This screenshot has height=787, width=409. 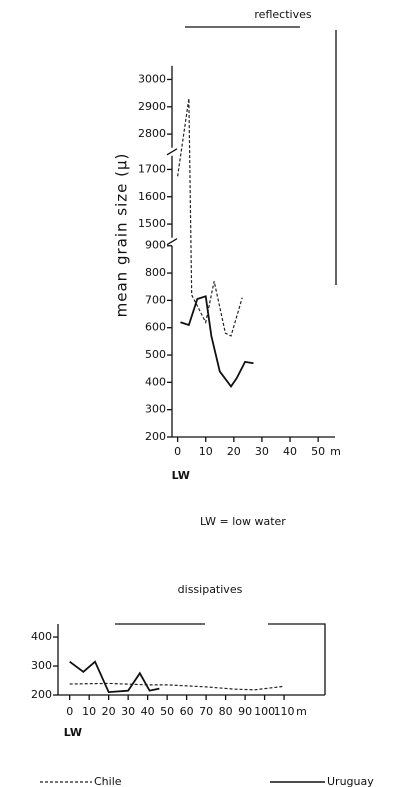 What do you see at coordinates (152, 223) in the screenshot?
I see `y-tick-label: 1500` at bounding box center [152, 223].